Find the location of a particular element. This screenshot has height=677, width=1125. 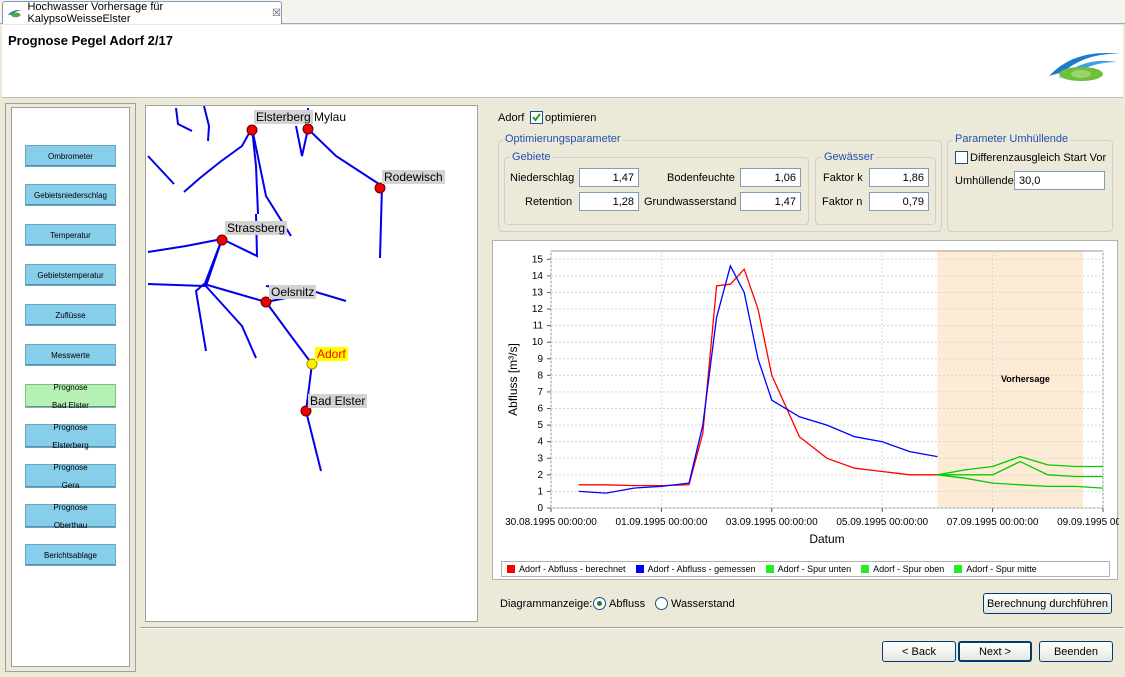

y-tick-label: 13 is located at coordinates (538, 292).